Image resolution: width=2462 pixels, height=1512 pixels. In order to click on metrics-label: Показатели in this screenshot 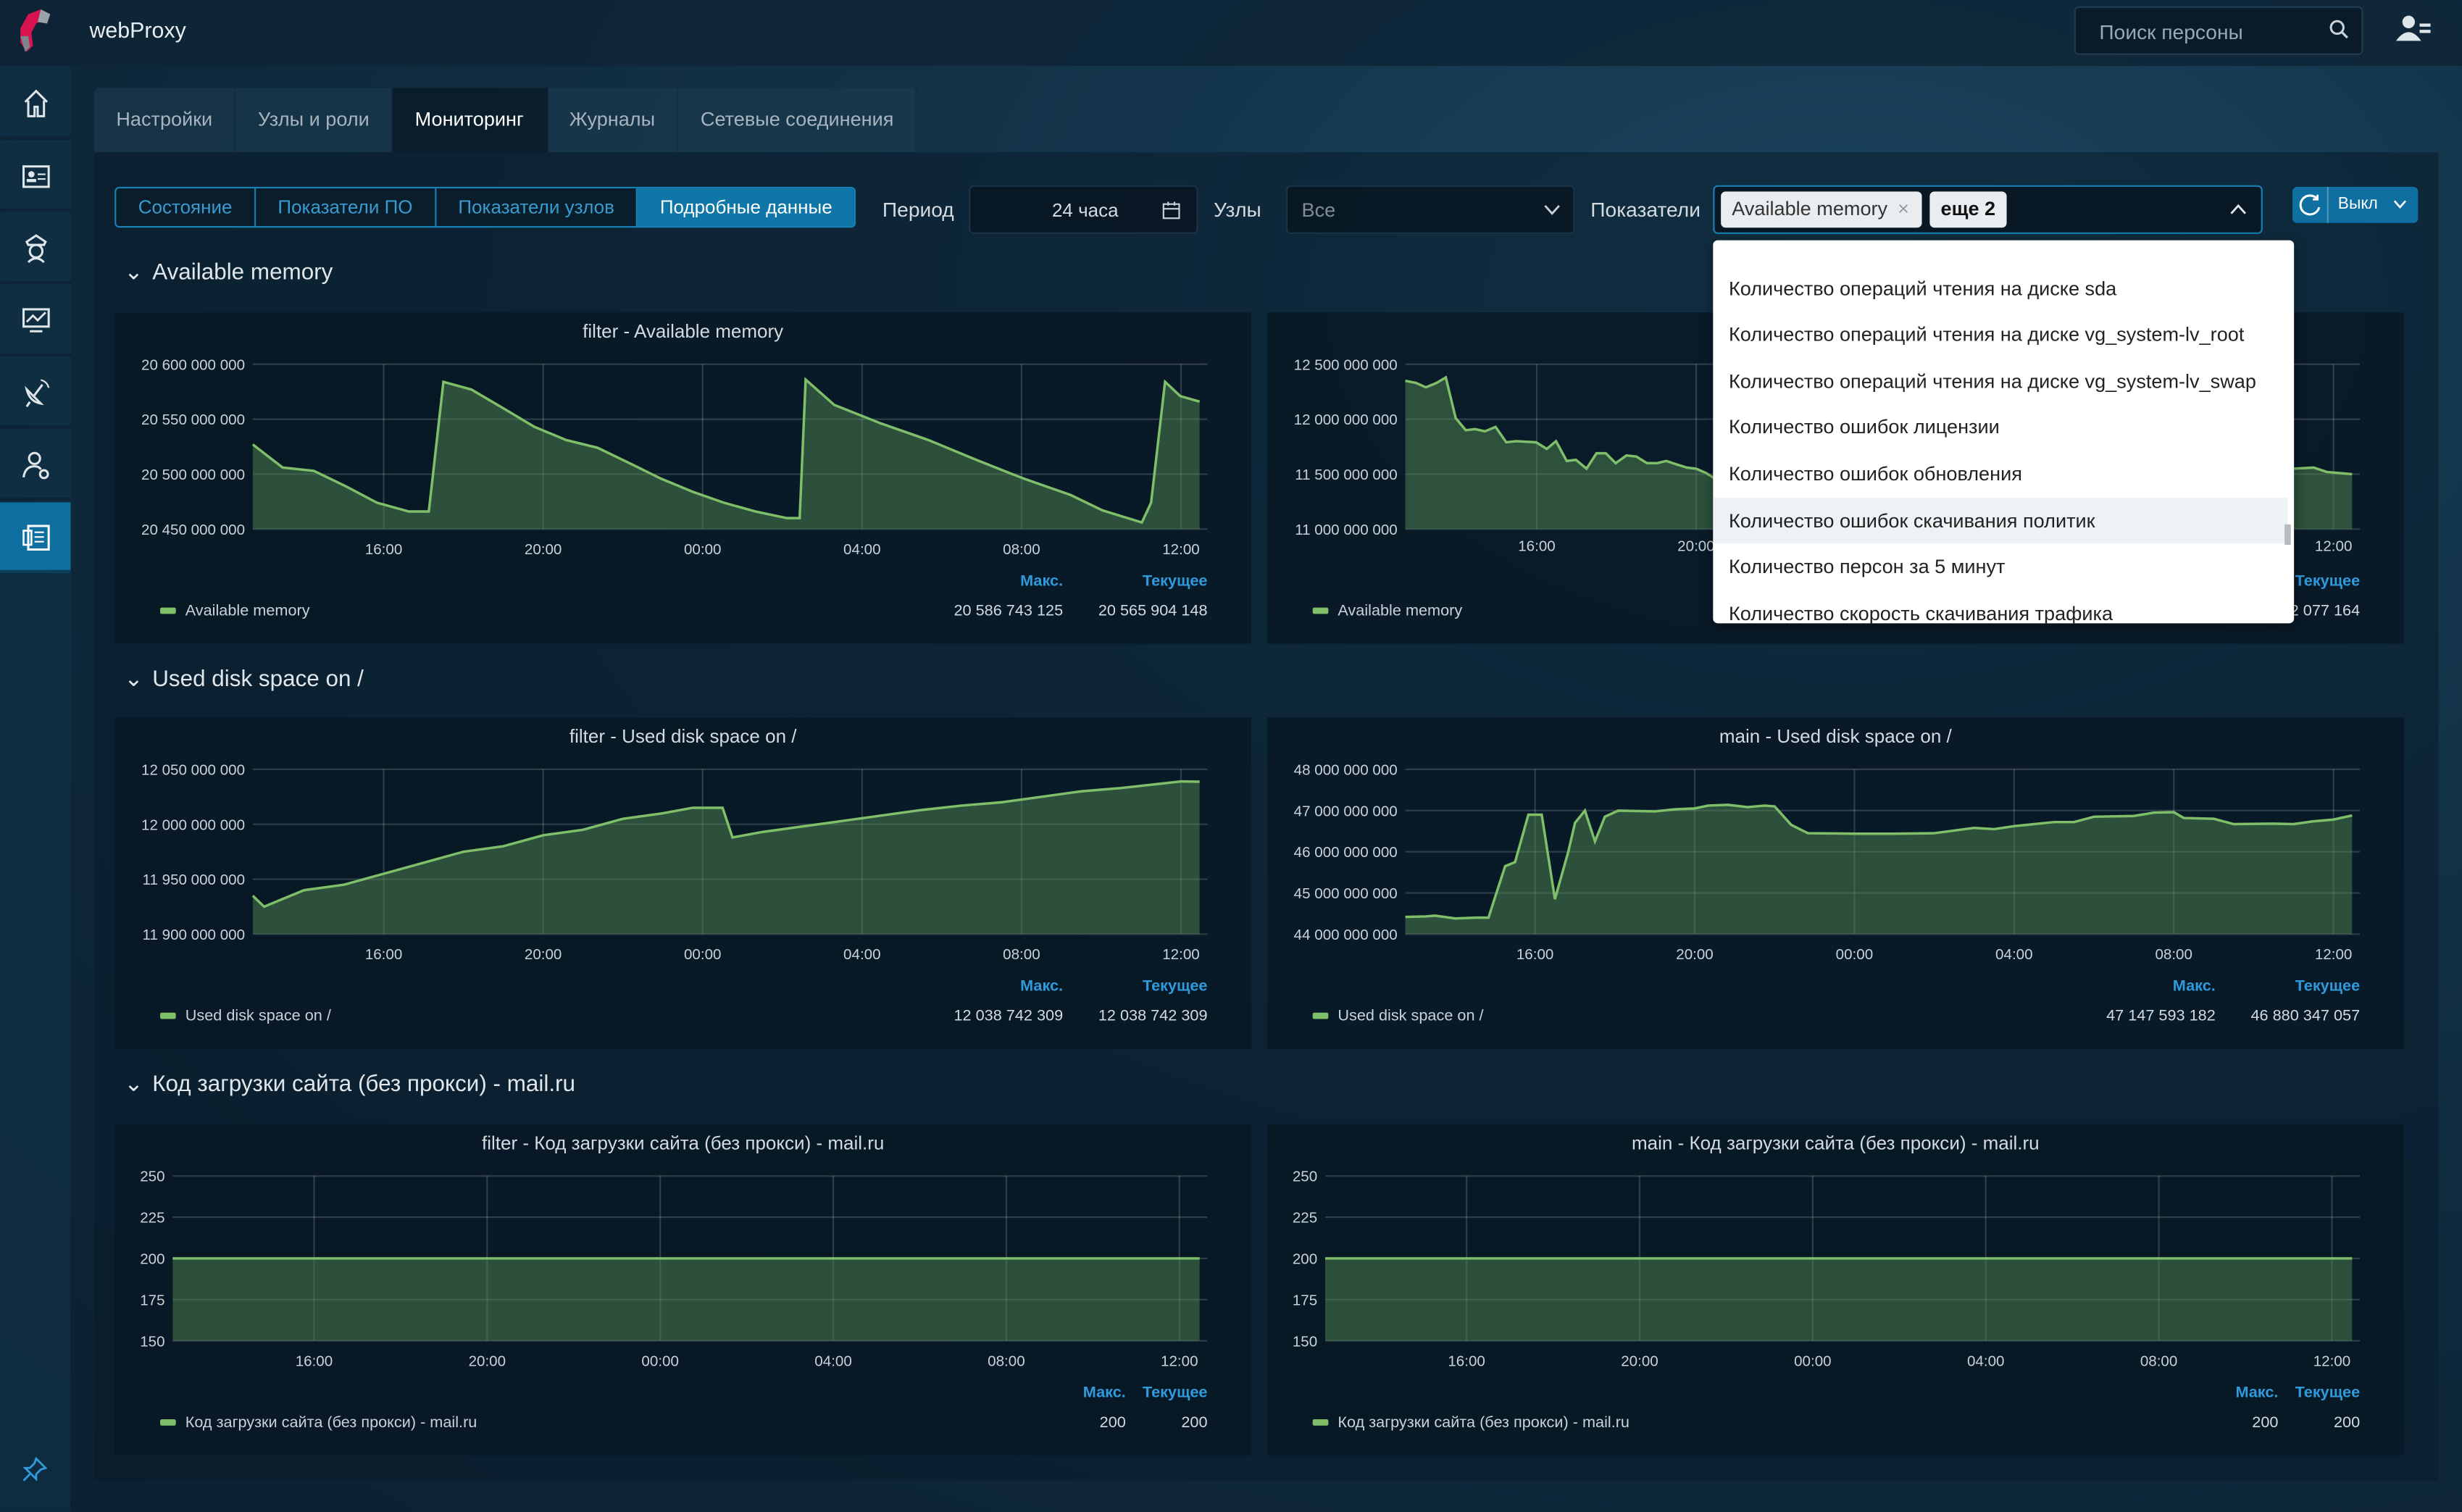, I will do `click(1645, 210)`.